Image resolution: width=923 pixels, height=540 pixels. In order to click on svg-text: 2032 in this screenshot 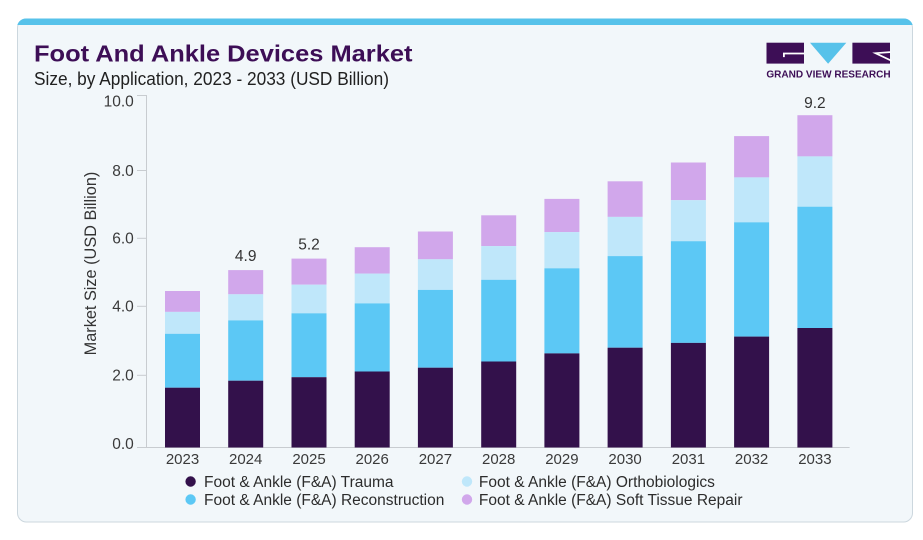, I will do `click(751, 459)`.